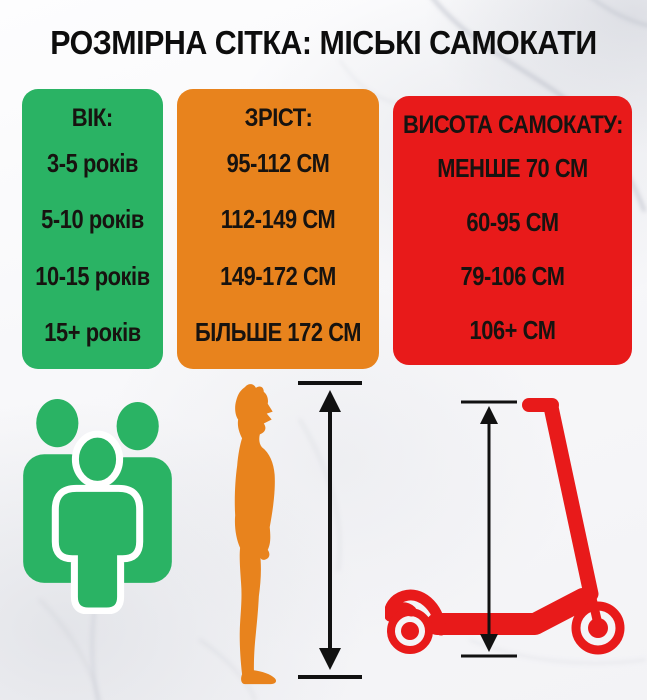  What do you see at coordinates (512, 124) in the screenshot?
I see `scooter-height-column-header: ВИСОТА САМОКАТУ:` at bounding box center [512, 124].